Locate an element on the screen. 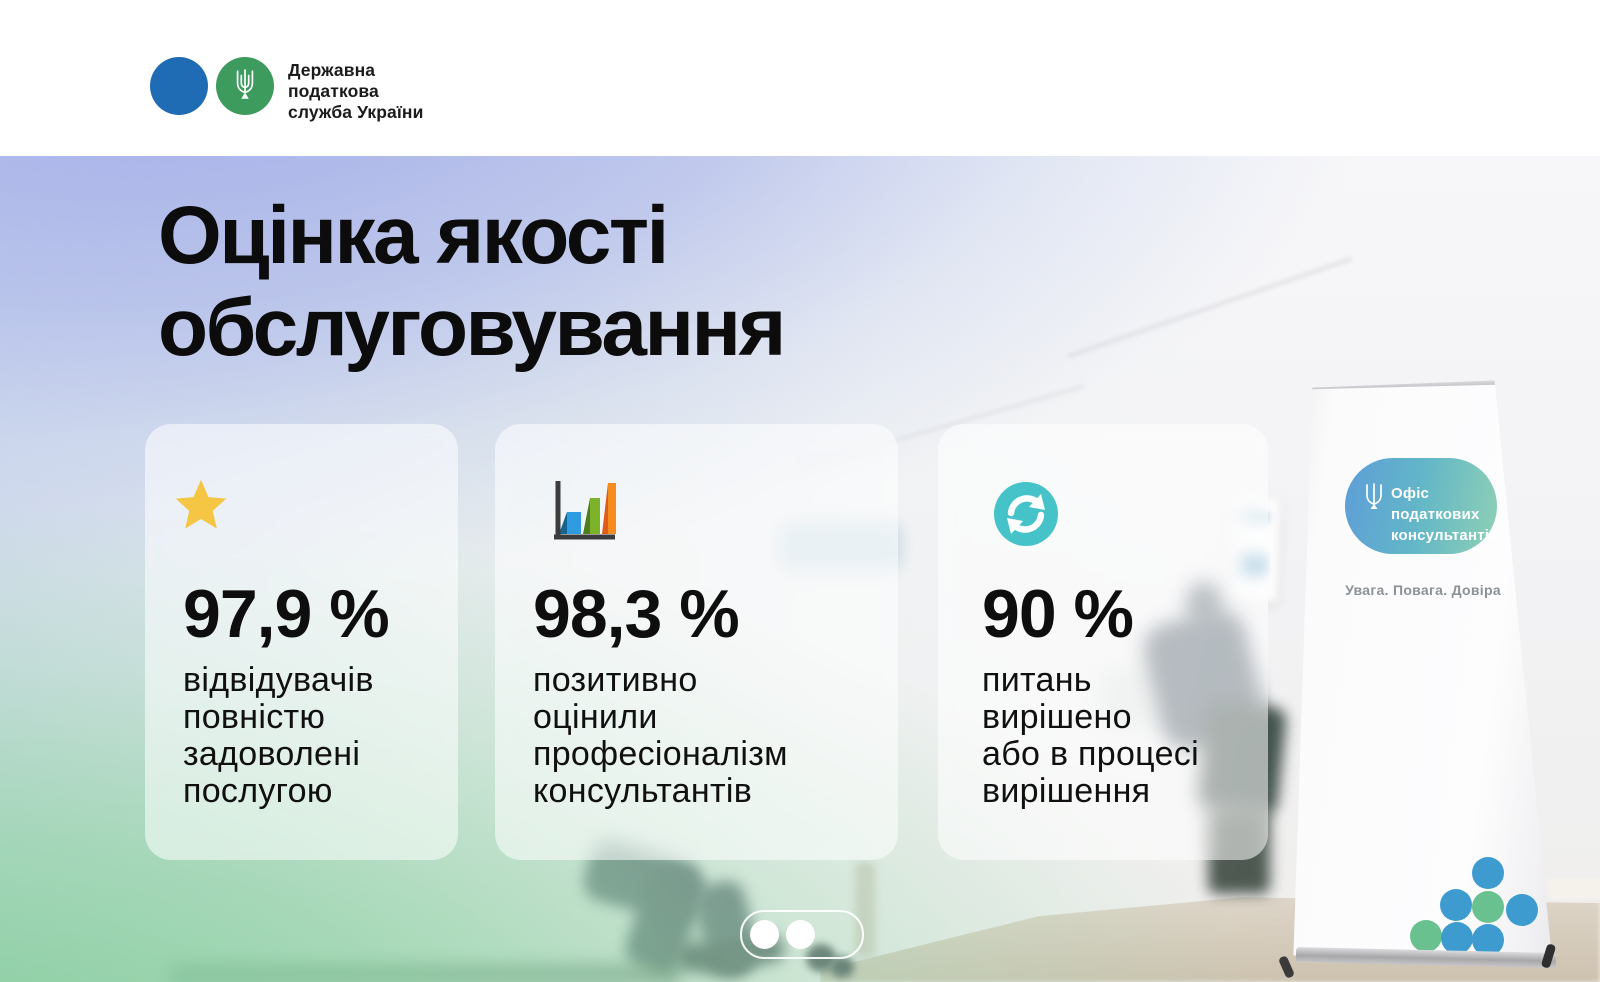 This screenshot has height=982, width=1600. banner-logo-line: консультантів is located at coordinates (1445, 535).